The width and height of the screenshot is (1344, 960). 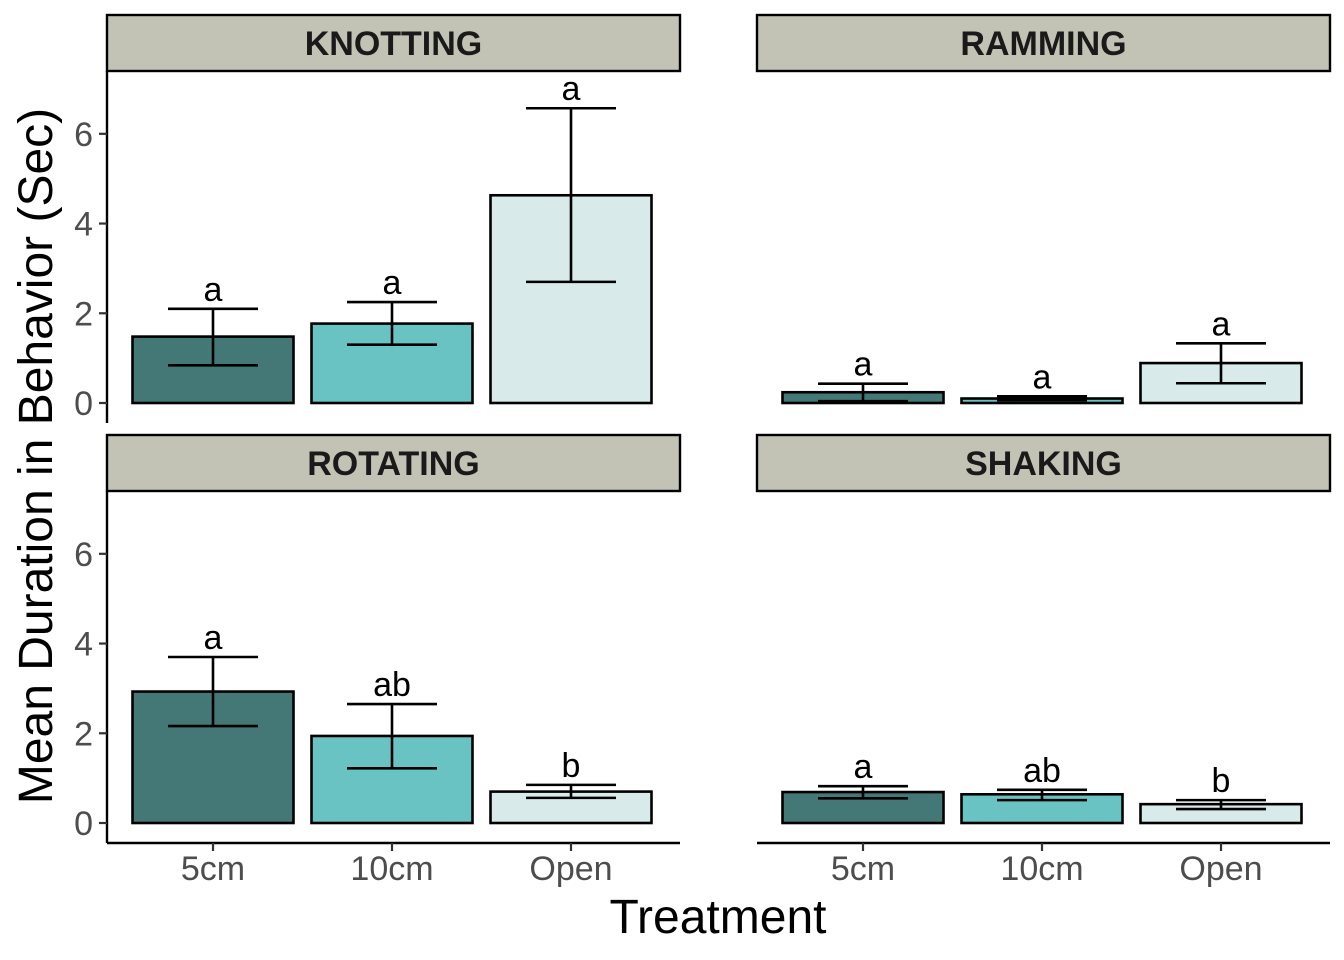 What do you see at coordinates (213, 757) in the screenshot?
I see `bar` at bounding box center [213, 757].